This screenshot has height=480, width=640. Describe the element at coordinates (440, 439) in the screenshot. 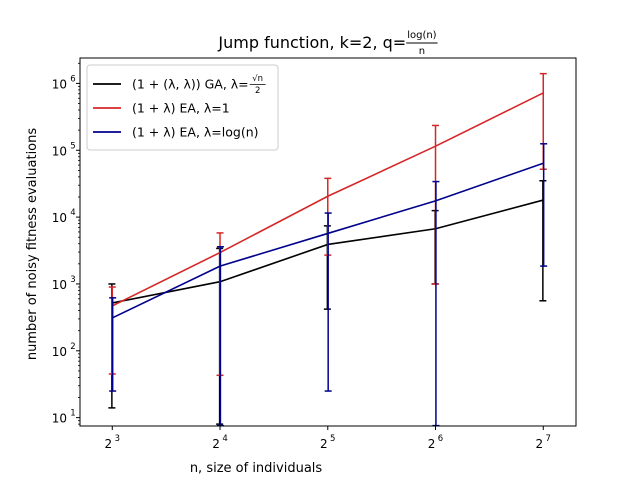

I see `x-tick-label-exponent: 6` at that location.